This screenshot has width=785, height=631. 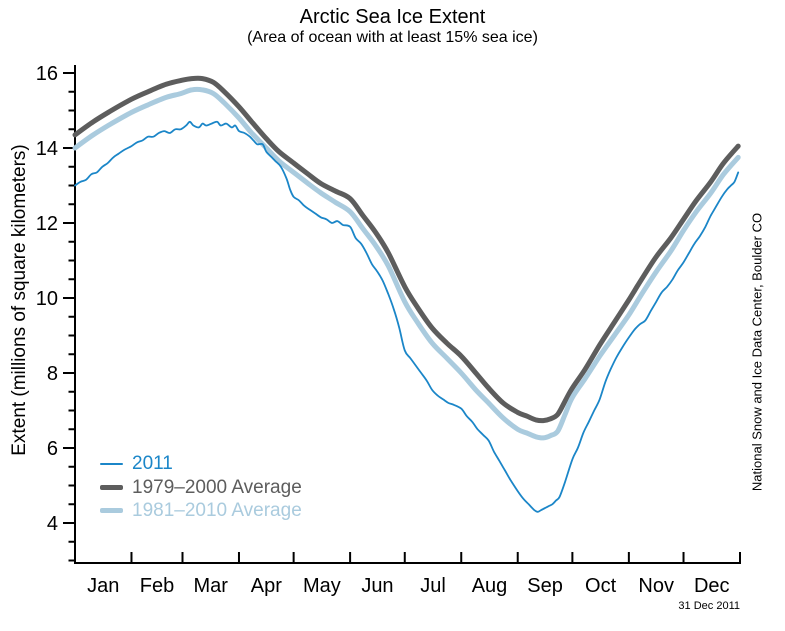 What do you see at coordinates (712, 586) in the screenshot?
I see `x-month-label: Dec` at bounding box center [712, 586].